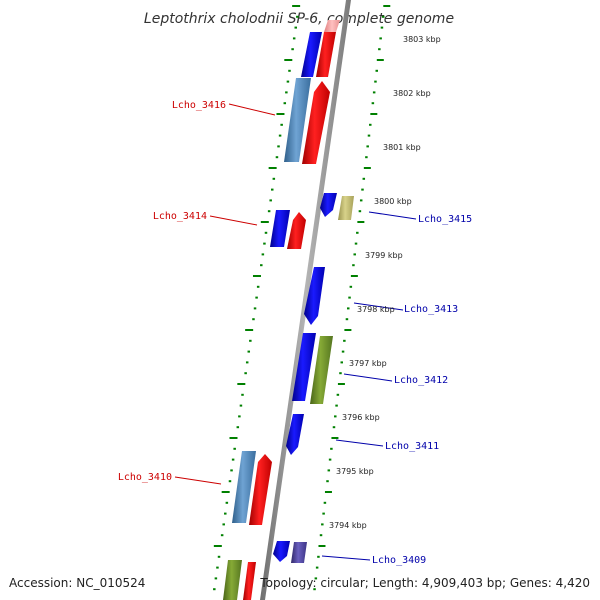  I want to click on kbp-label-3794: 3794 kbp, so click(348, 525).